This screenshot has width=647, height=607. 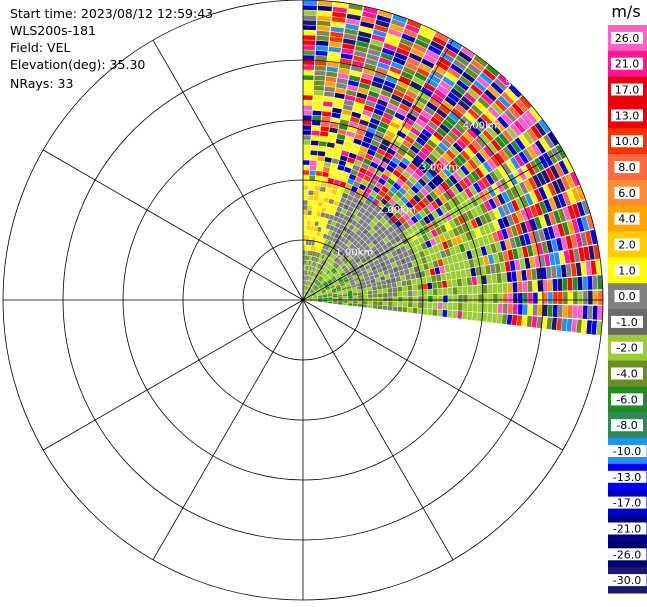 What do you see at coordinates (627, 90) in the screenshot?
I see `colorbar-tick-label: 17.0` at bounding box center [627, 90].